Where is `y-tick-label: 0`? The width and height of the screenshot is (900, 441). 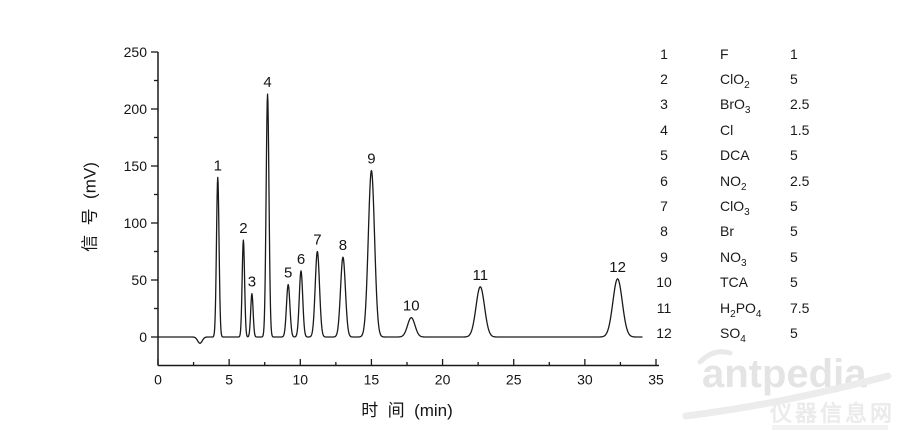
y-tick-label: 0 is located at coordinates (143, 337).